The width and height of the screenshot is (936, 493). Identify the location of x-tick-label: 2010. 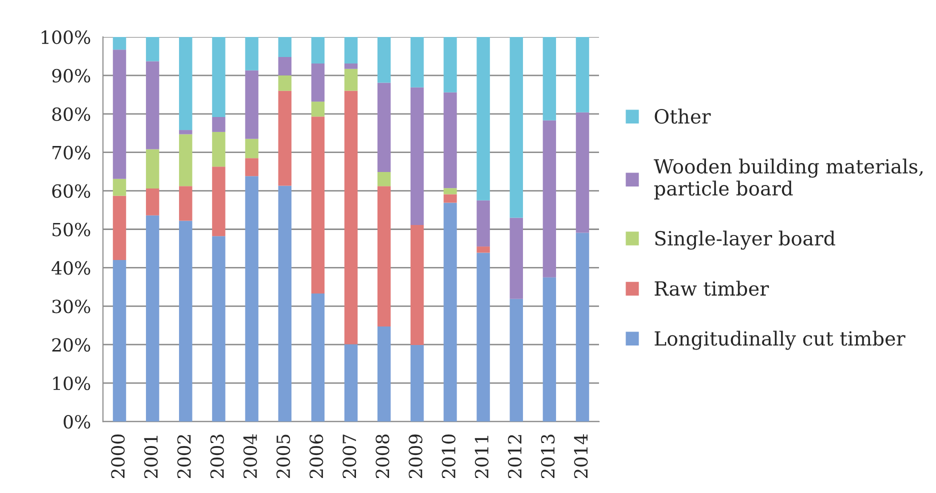
(449, 456).